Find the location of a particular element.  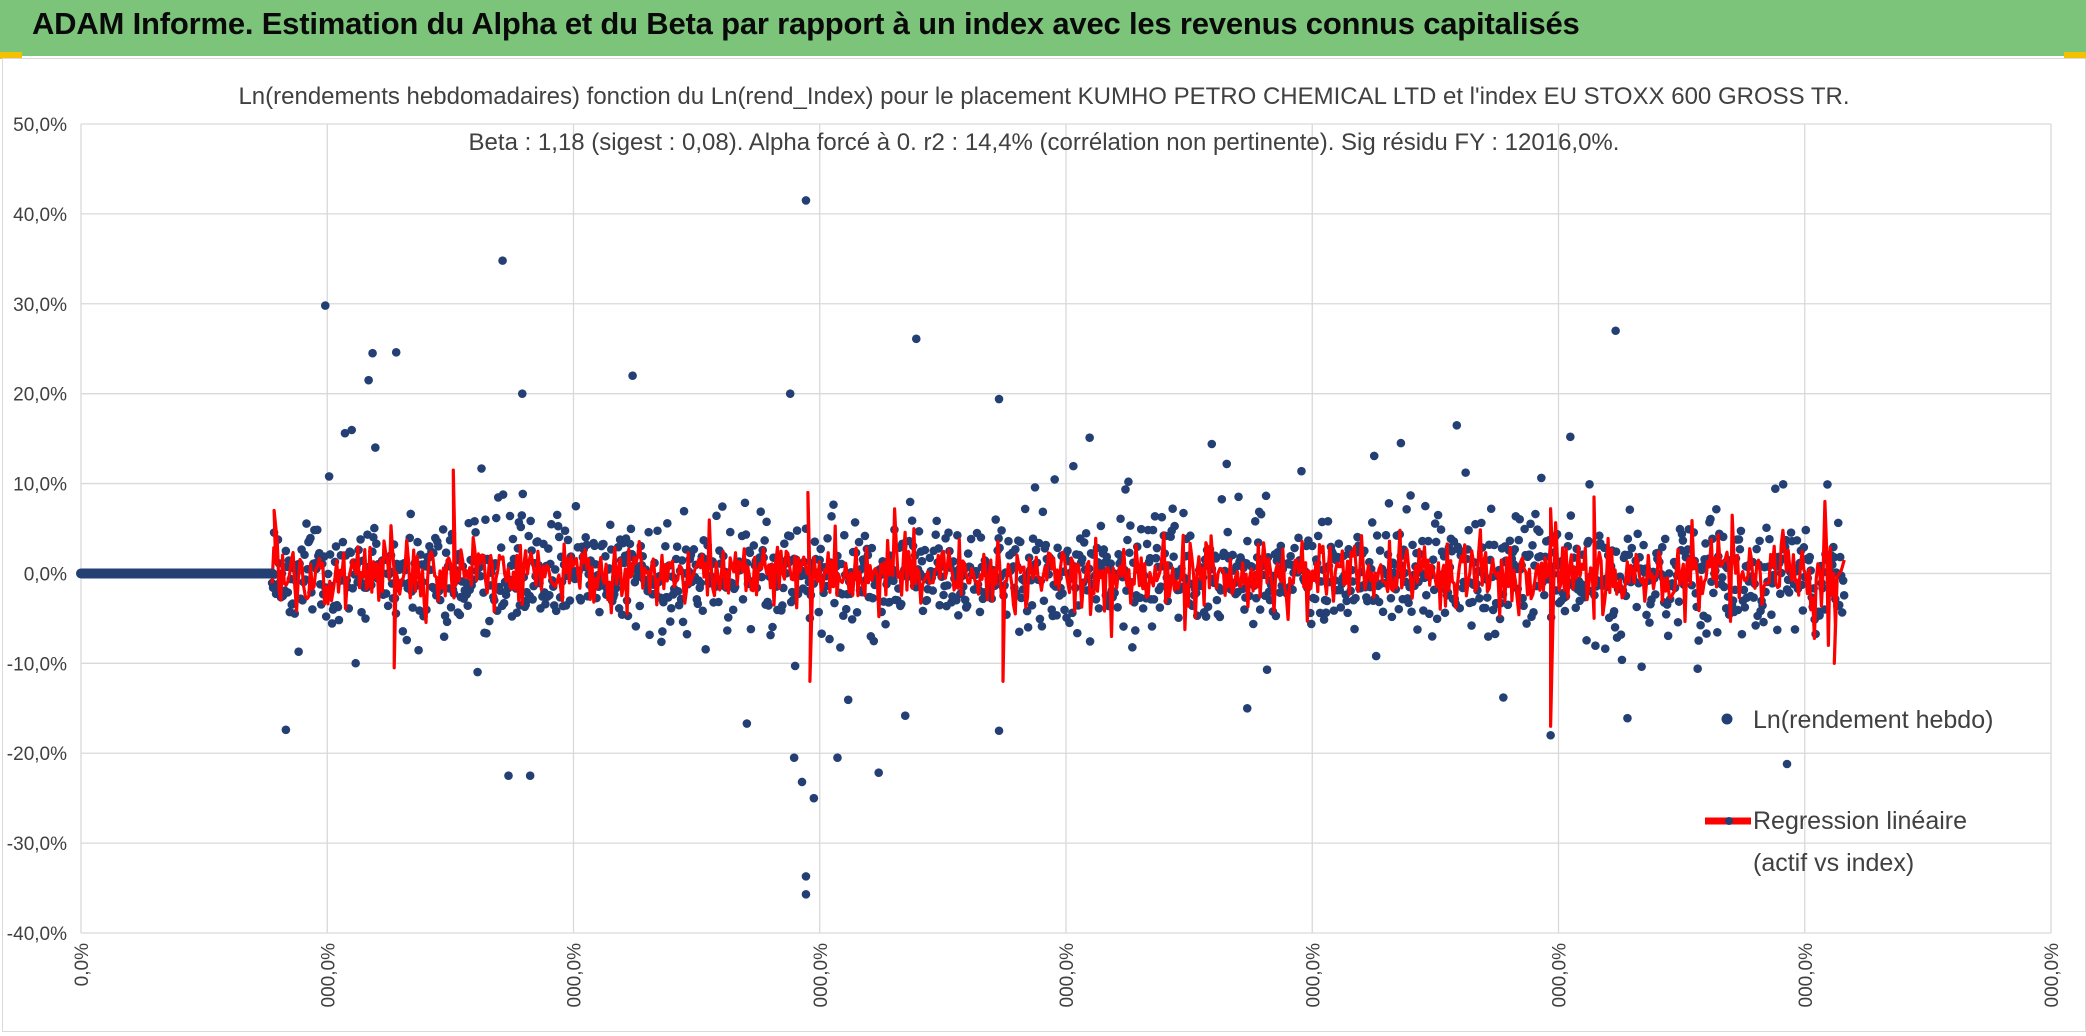

y-tick-label: 40,0% is located at coordinates (40, 215).